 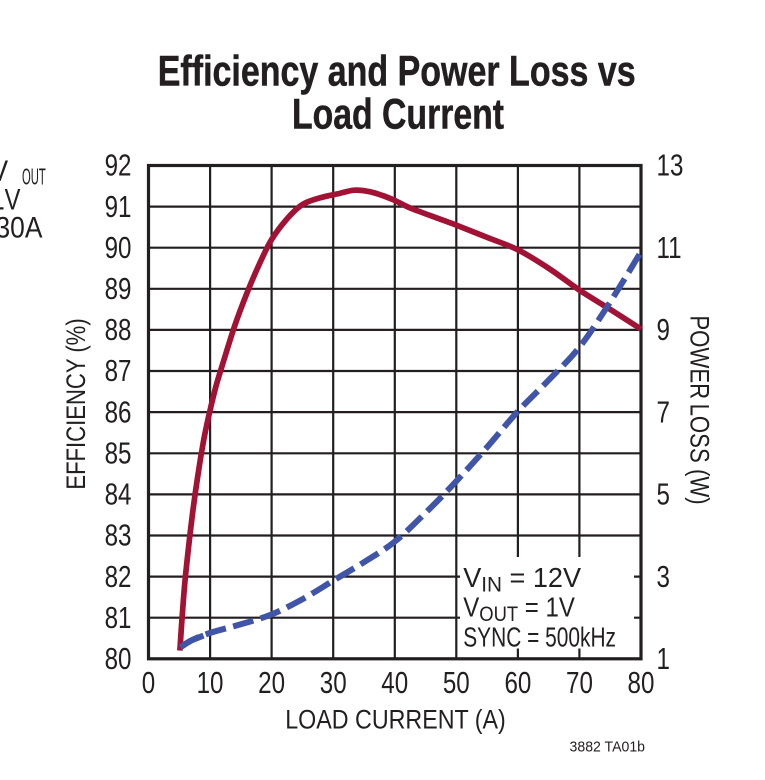 I want to click on svg-text: 11, so click(x=669, y=247).